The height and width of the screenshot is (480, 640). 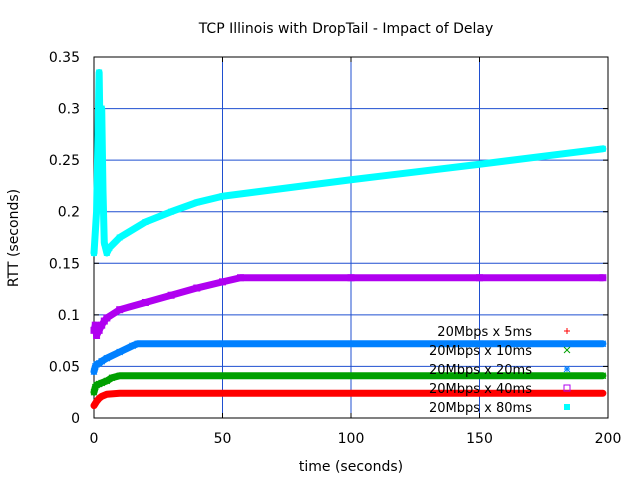 I want to click on legend-label: 20Mbps x 5ms, so click(x=484, y=332).